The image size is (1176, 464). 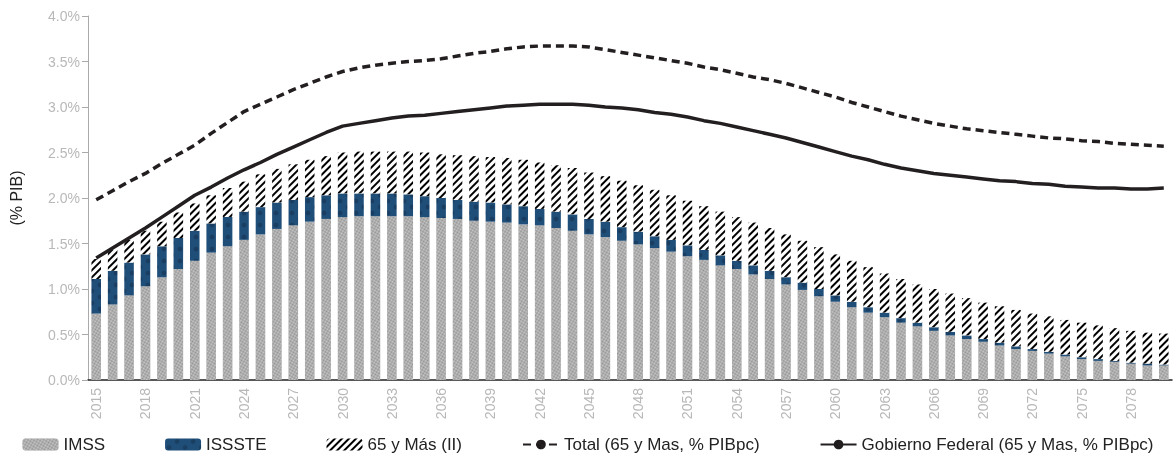 What do you see at coordinates (414, 444) in the screenshot?
I see `legend-label: 65 y Más (II)` at bounding box center [414, 444].